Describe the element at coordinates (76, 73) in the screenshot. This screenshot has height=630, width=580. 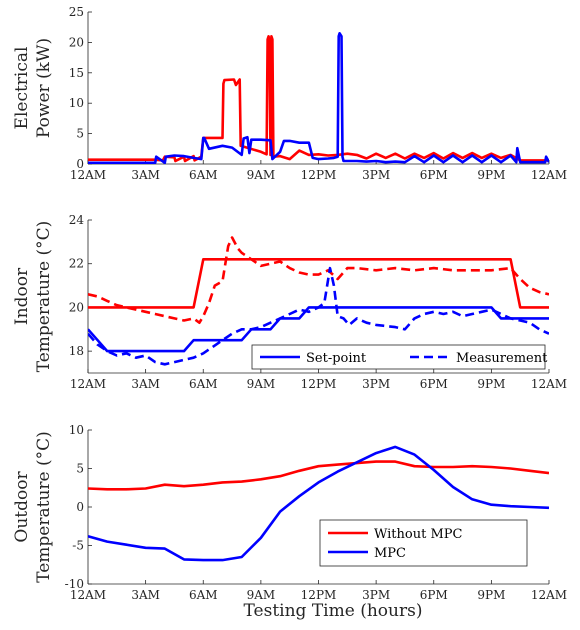
I see `y-tick-label: 15` at that location.